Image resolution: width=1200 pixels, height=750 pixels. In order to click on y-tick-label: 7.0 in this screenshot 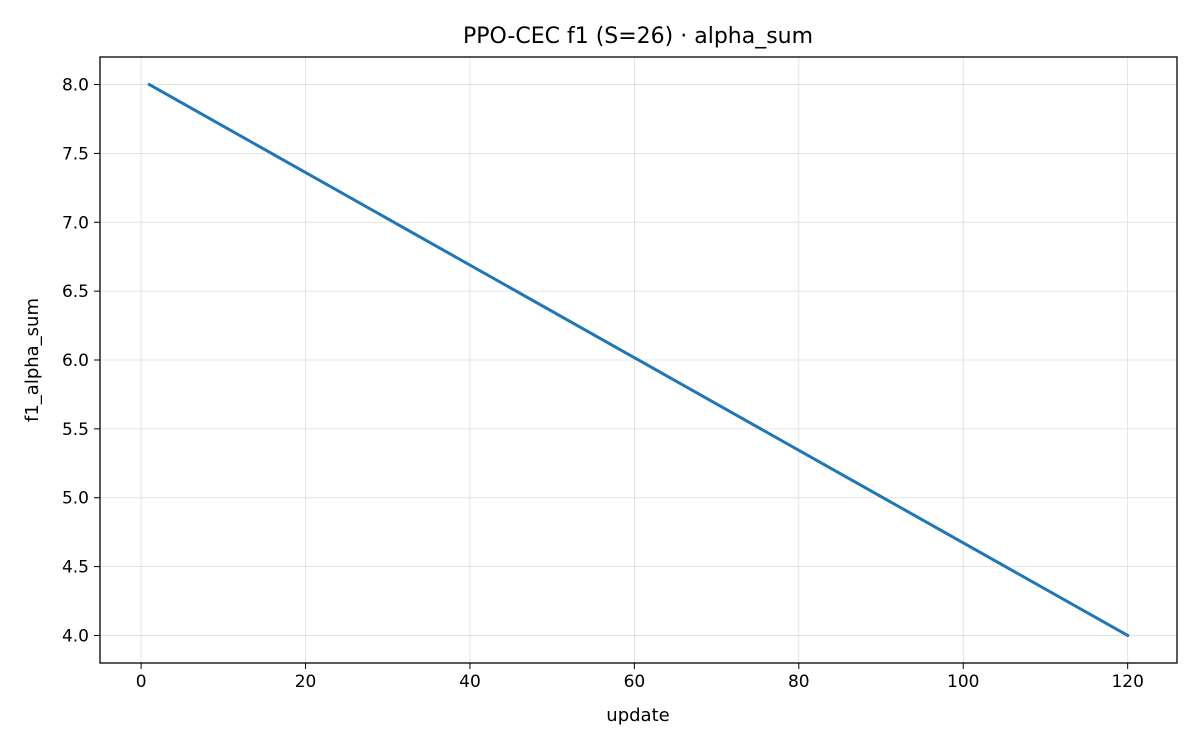, I will do `click(75, 223)`.